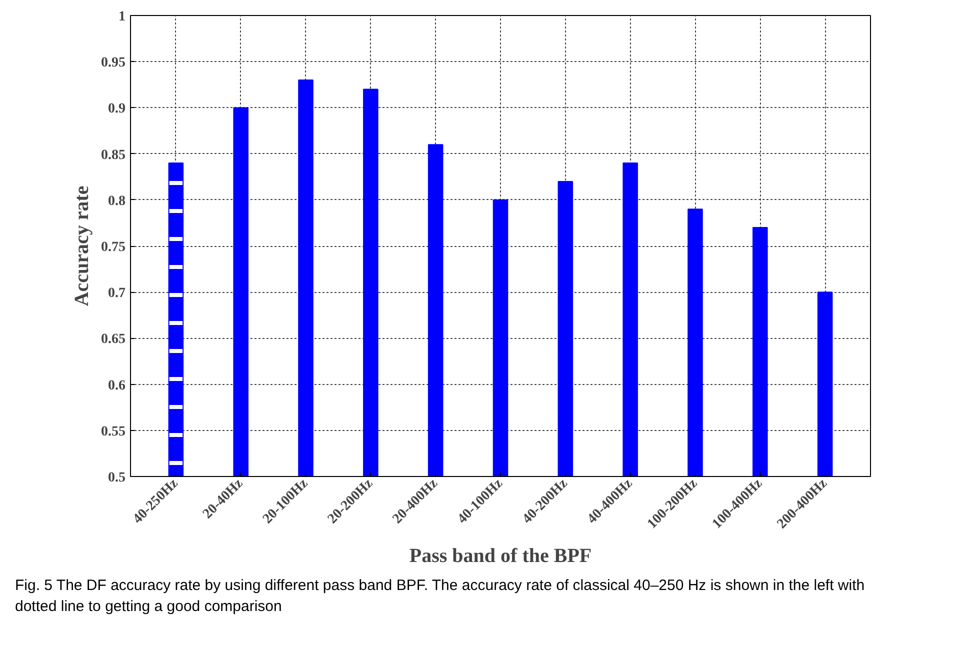 This screenshot has width=955, height=651. What do you see at coordinates (117, 109) in the screenshot?
I see `y-tick-label: 0.9` at bounding box center [117, 109].